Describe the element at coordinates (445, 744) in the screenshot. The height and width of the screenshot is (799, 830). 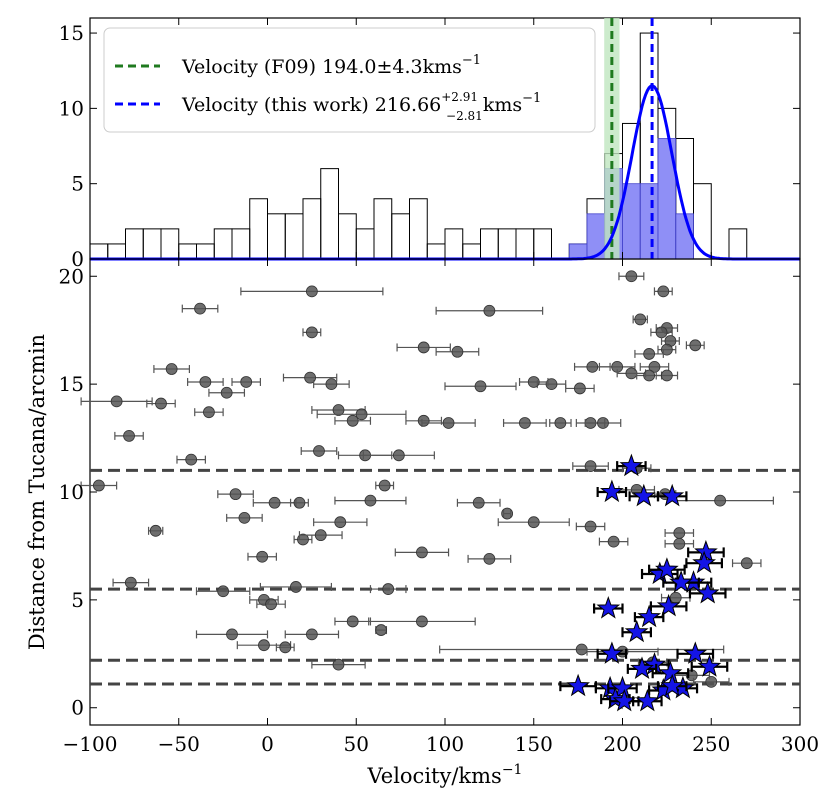
I see `scatter-x-tick-label: 100` at that location.